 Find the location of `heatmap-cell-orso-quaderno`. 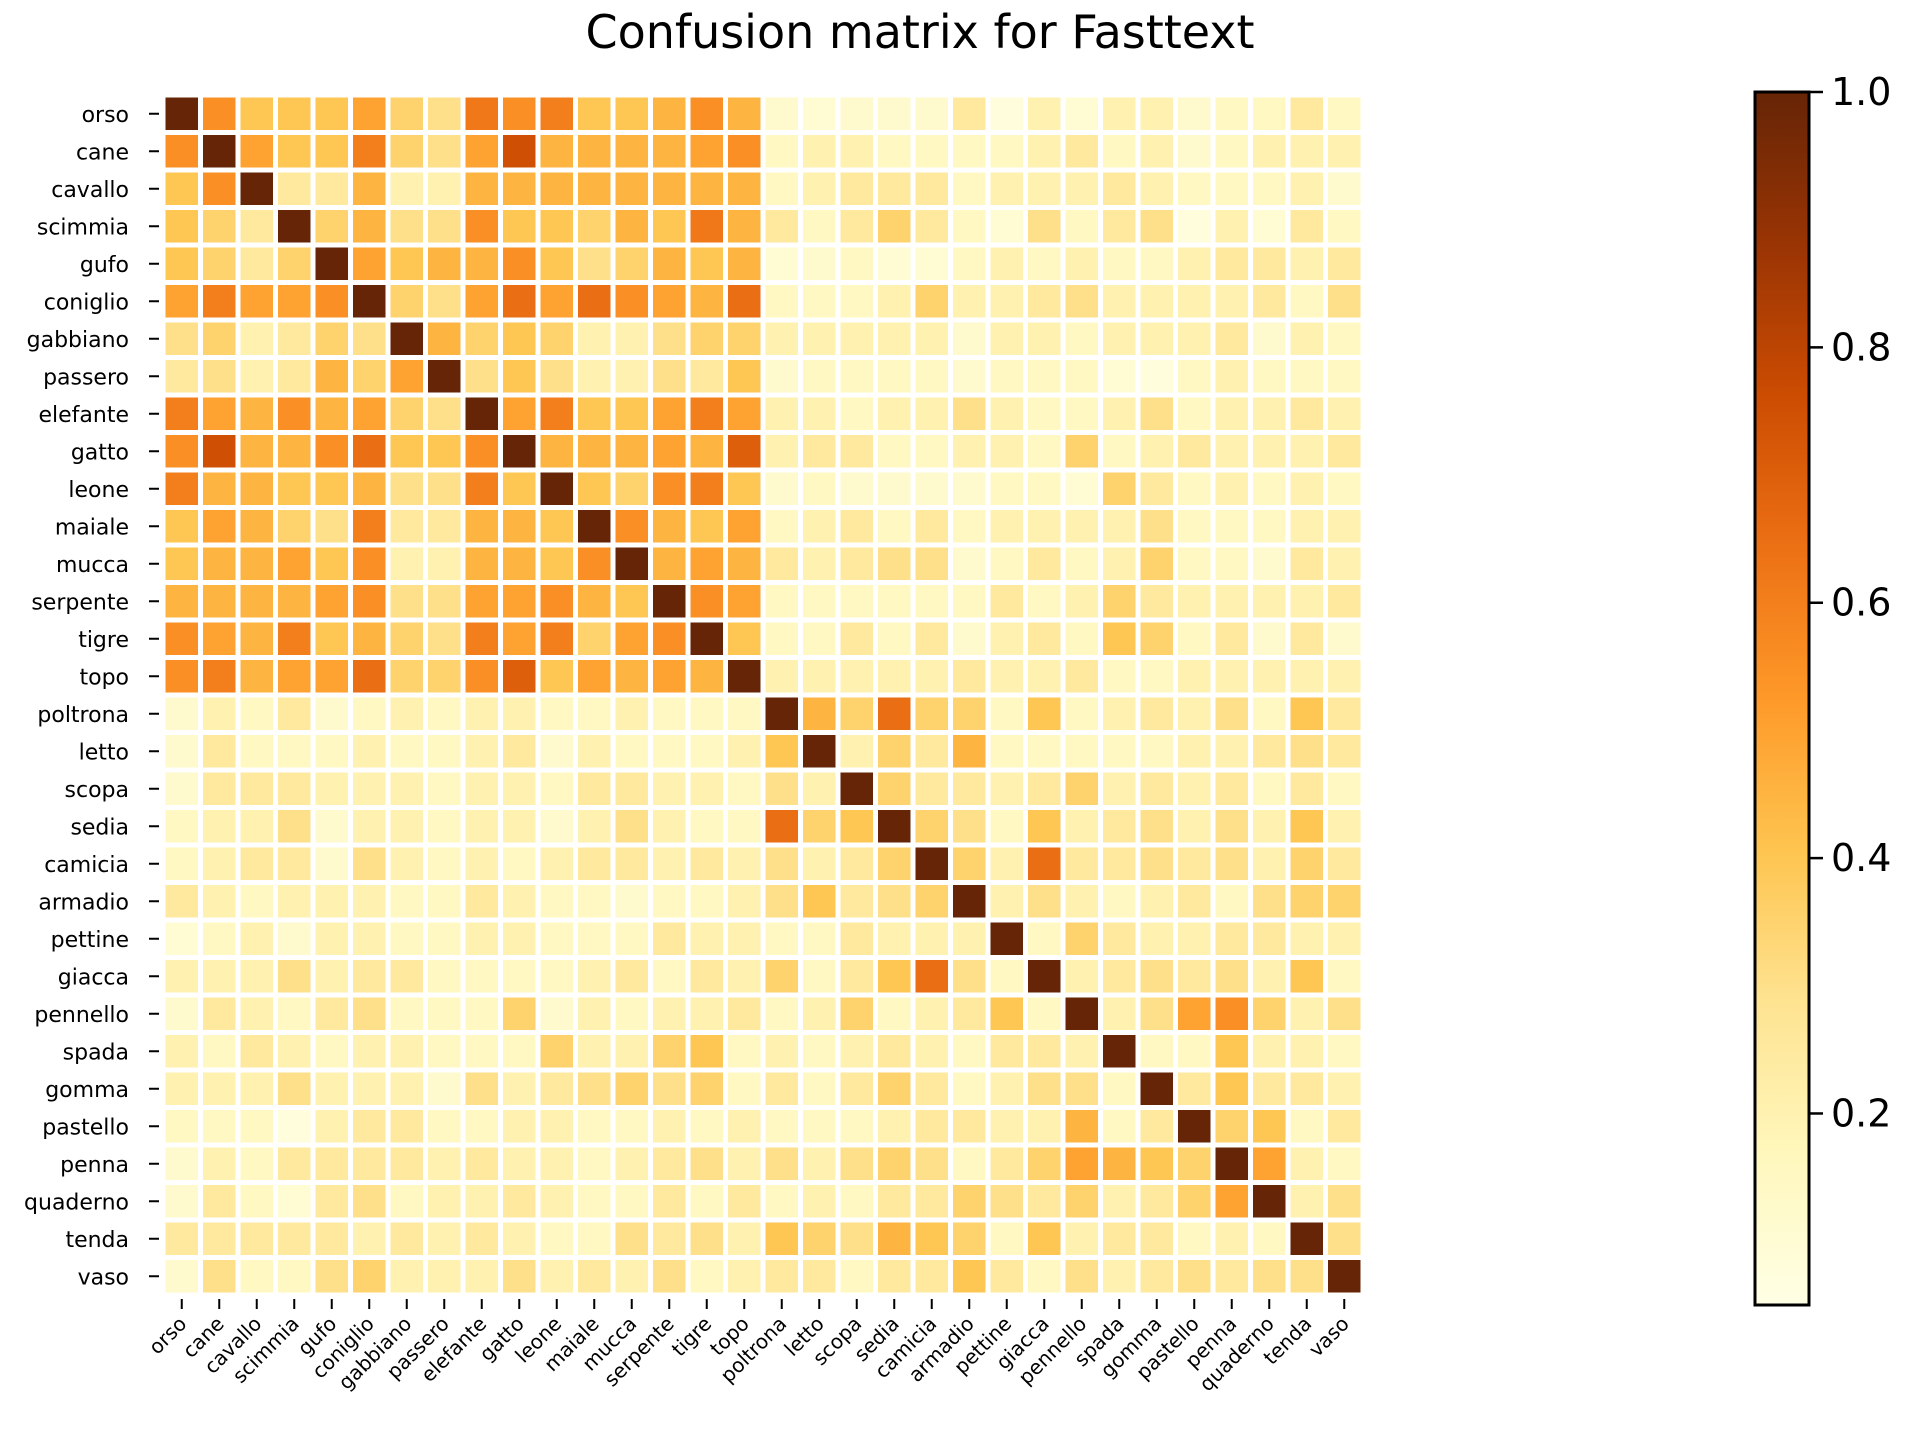

heatmap-cell-orso-quaderno is located at coordinates (1269, 113).